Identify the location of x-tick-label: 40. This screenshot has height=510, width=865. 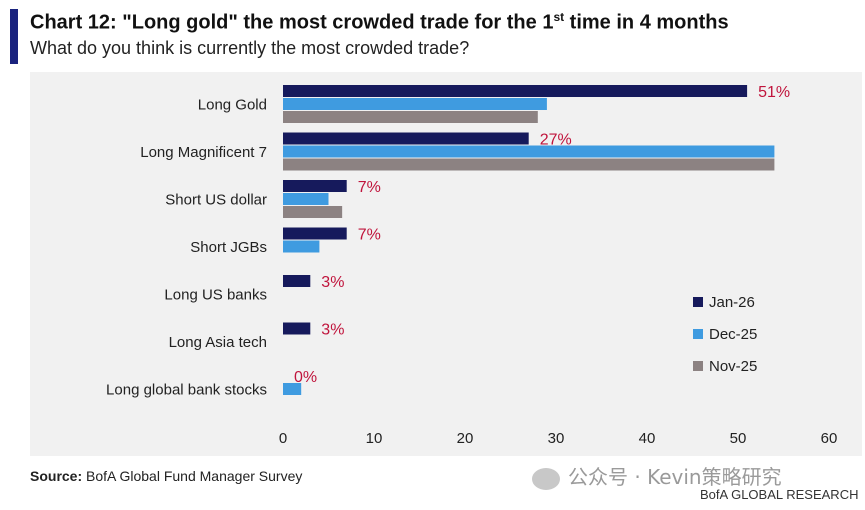
(647, 438).